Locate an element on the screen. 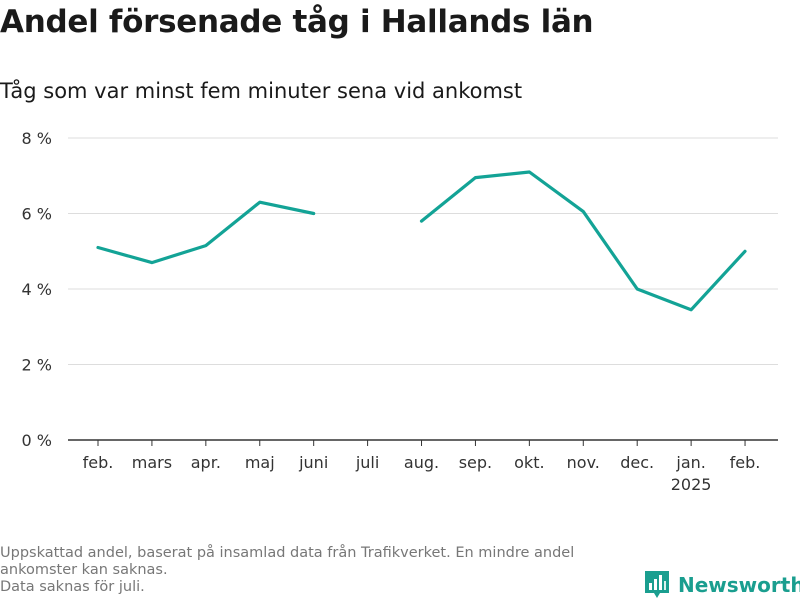  y-tick-label: 0 % is located at coordinates (37, 440).